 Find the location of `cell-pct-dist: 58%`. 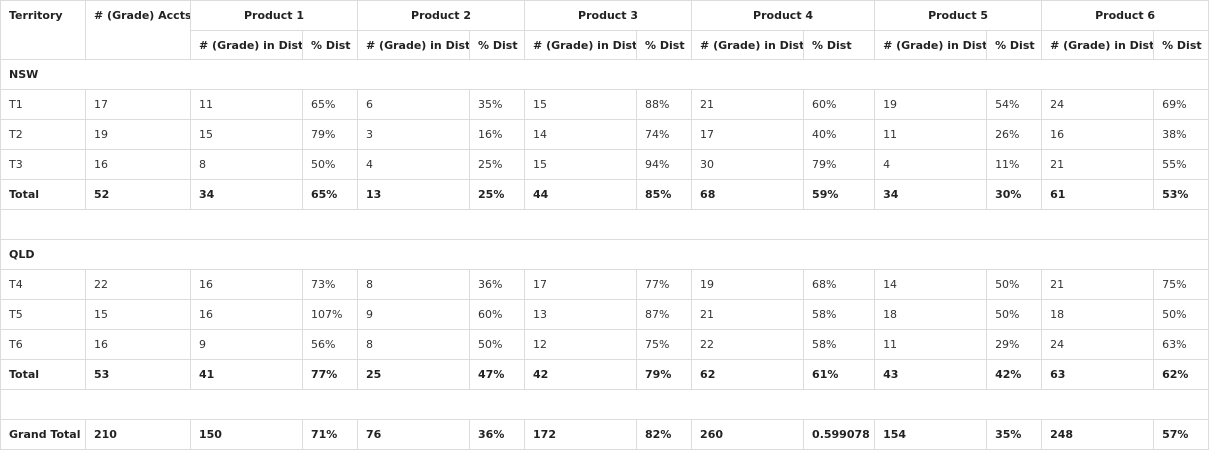

cell-pct-dist: 58% is located at coordinates (839, 314).